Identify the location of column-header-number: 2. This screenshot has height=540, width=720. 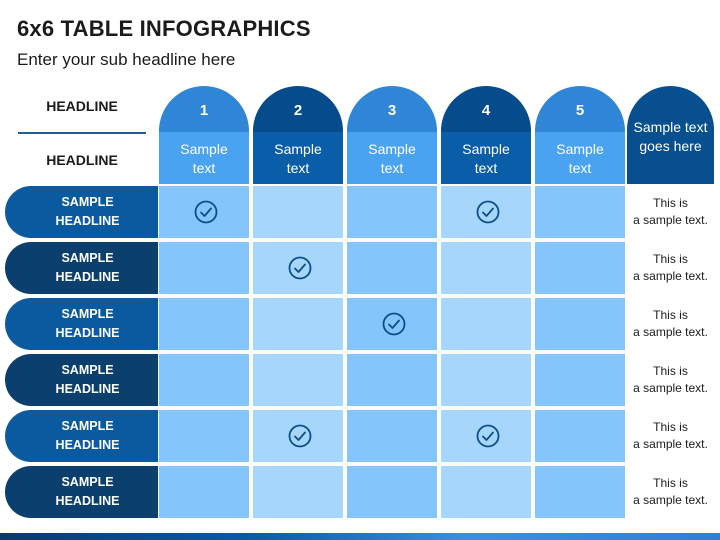
(298, 109).